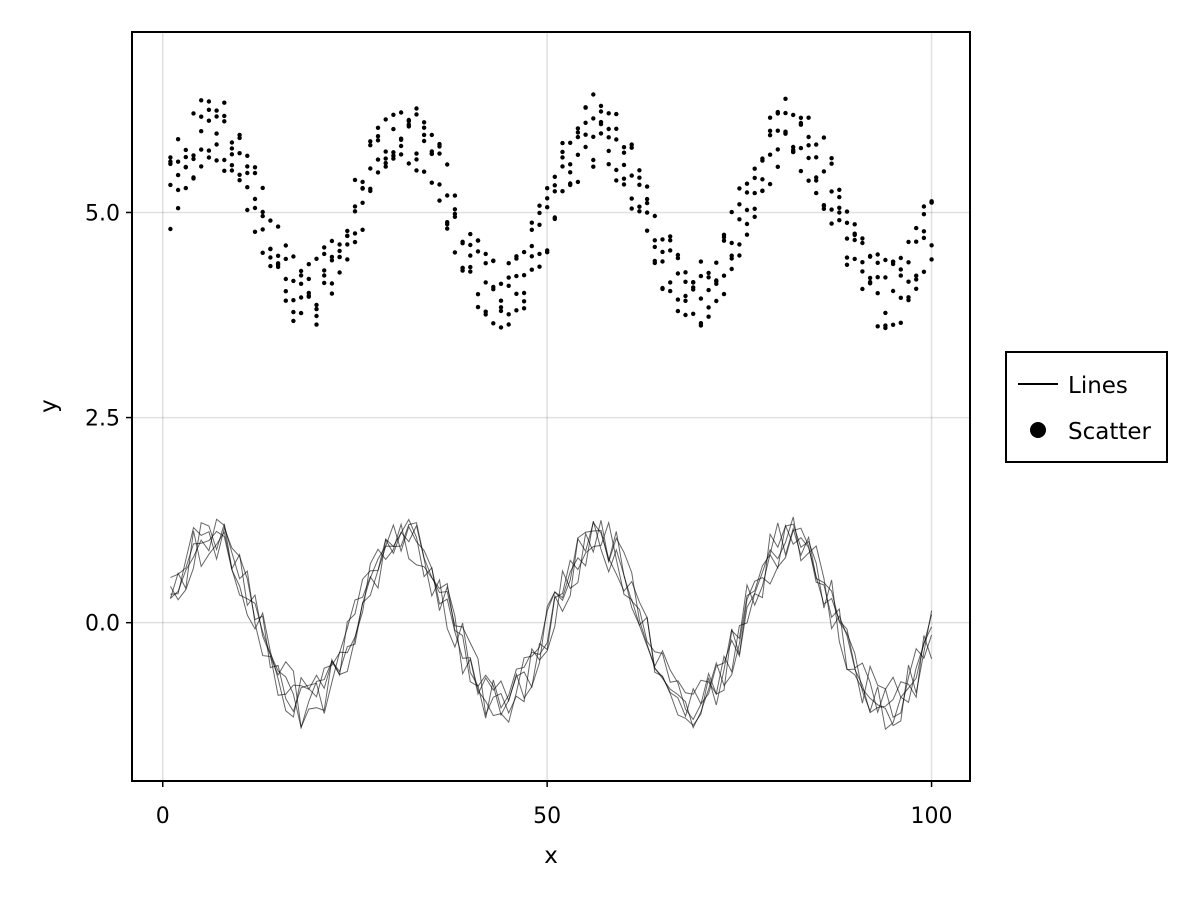 This screenshot has height=900, width=1200. Describe the element at coordinates (163, 816) in the screenshot. I see `x-tick-label: 0` at that location.